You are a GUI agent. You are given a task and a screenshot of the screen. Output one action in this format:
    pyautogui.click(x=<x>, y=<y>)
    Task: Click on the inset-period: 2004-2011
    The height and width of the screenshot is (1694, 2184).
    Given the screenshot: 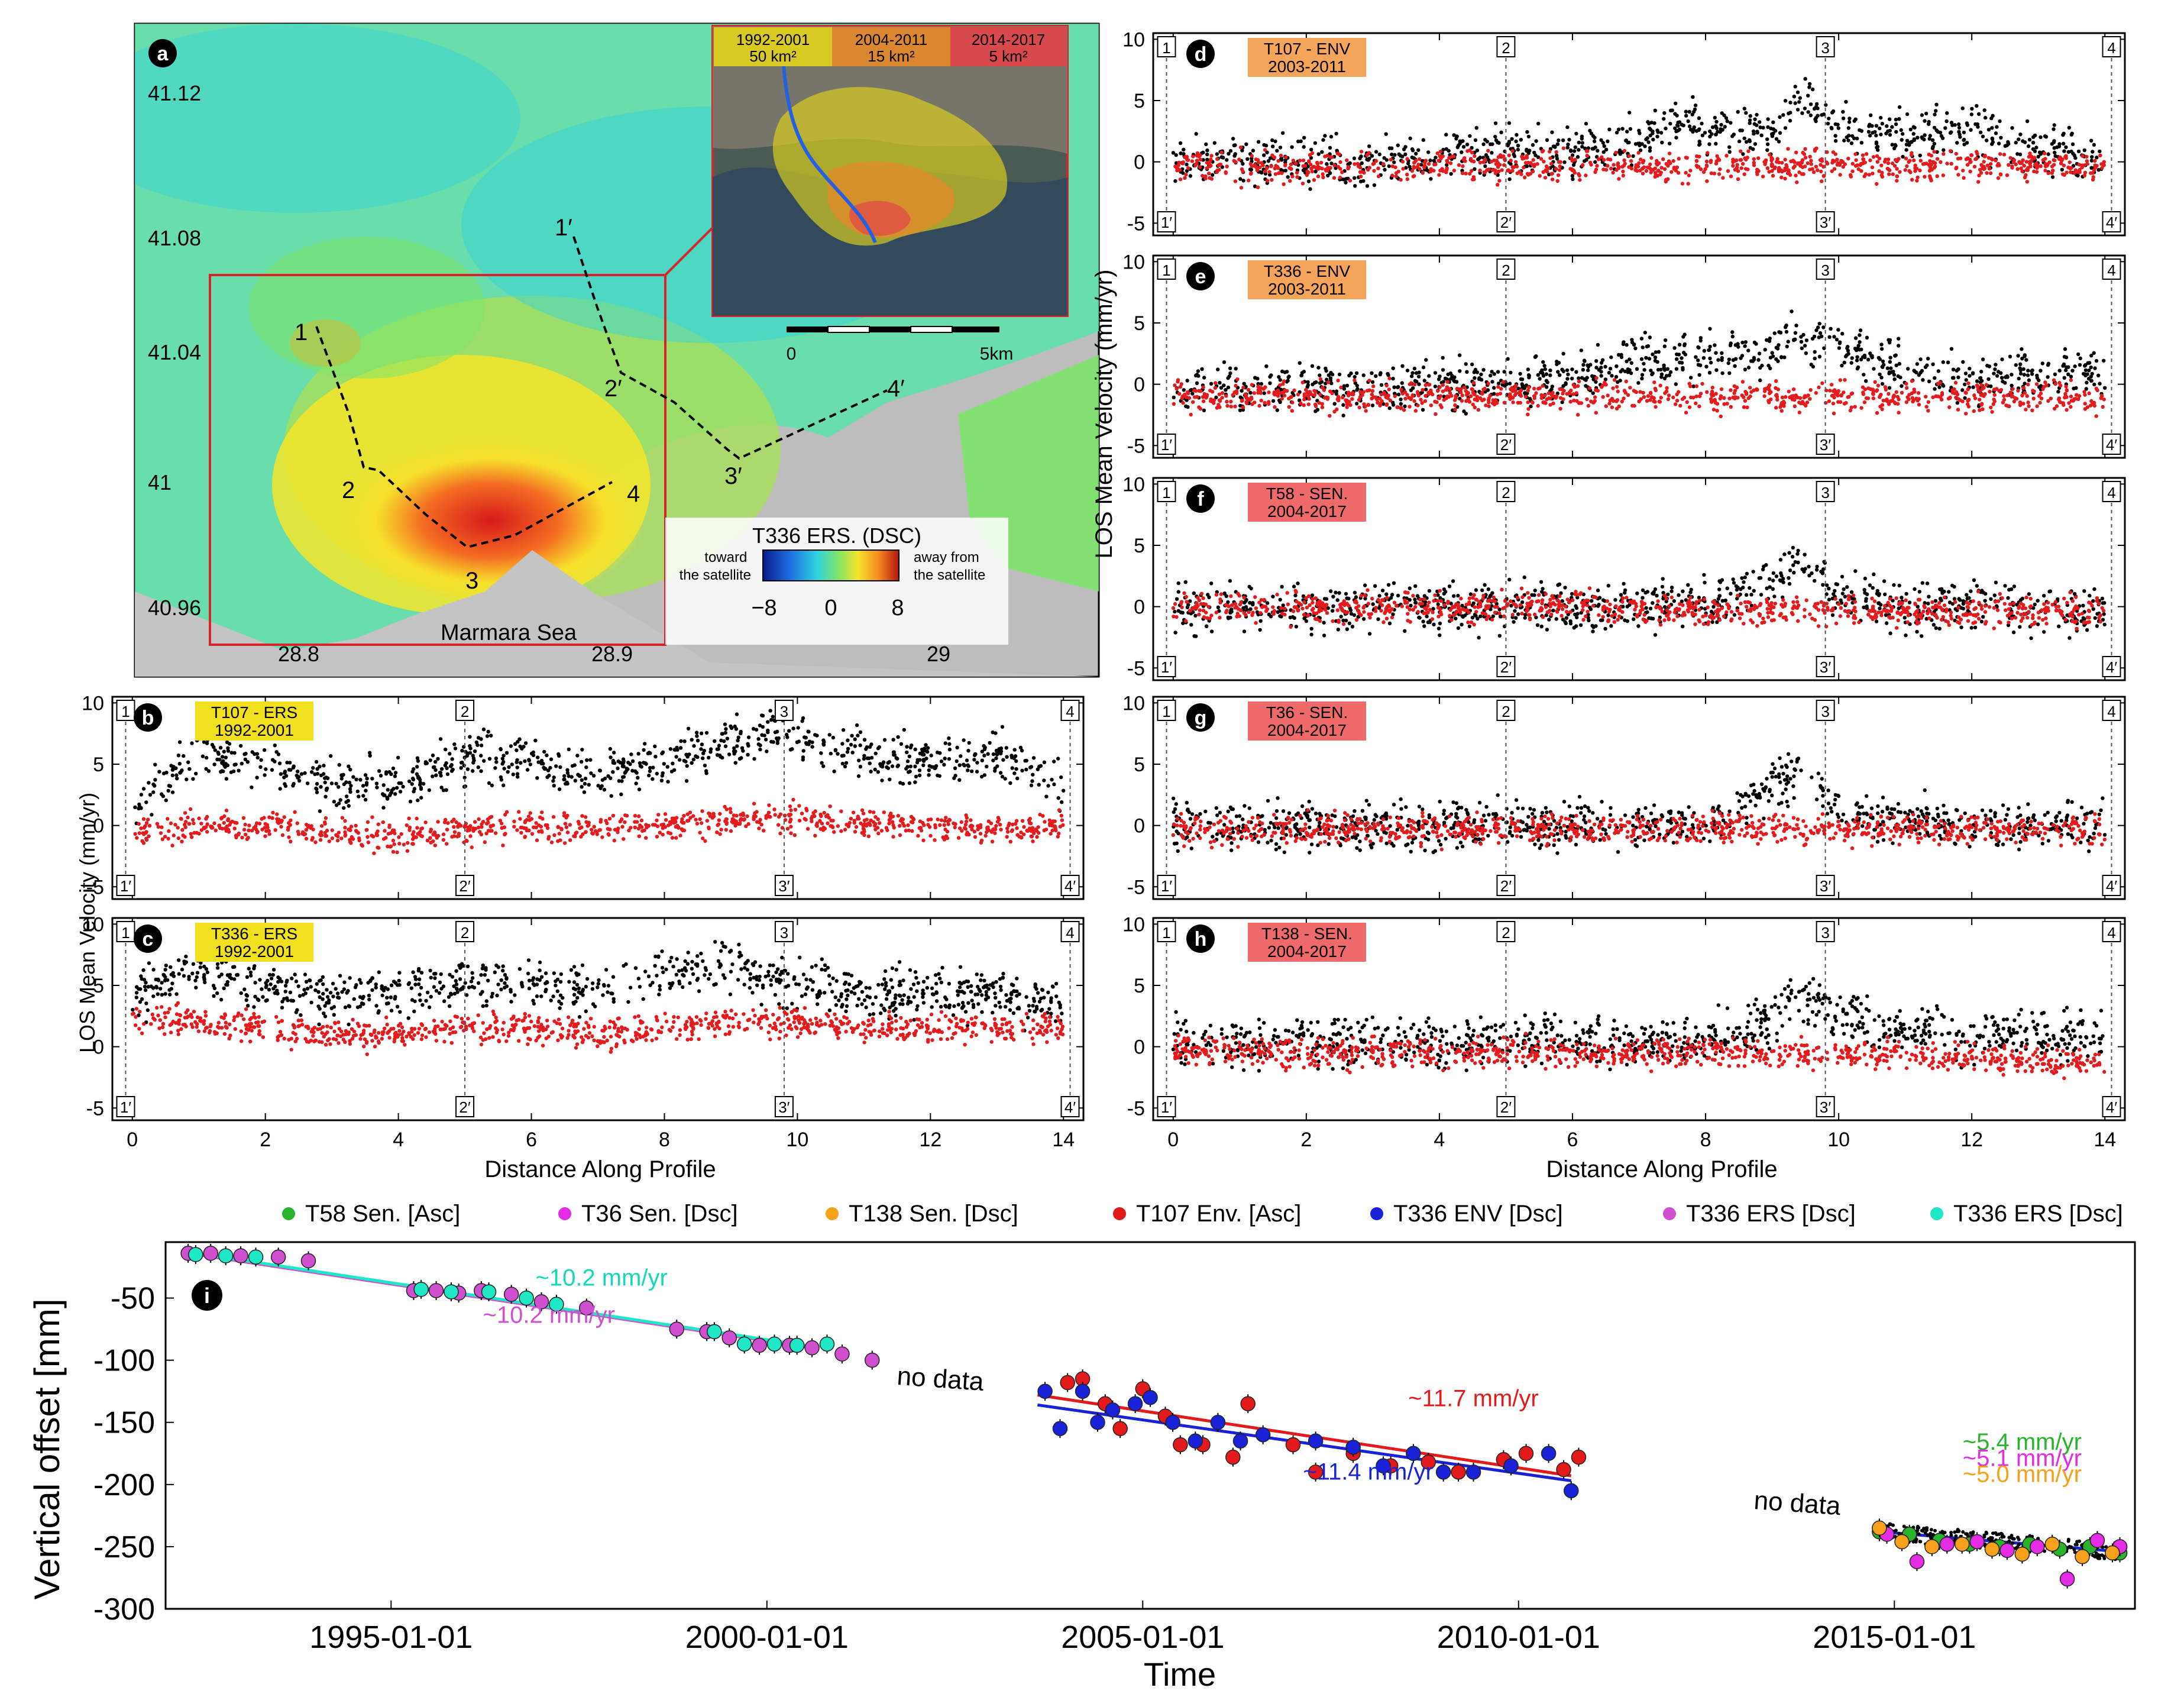 What is the action you would take?
    pyautogui.click(x=891, y=40)
    